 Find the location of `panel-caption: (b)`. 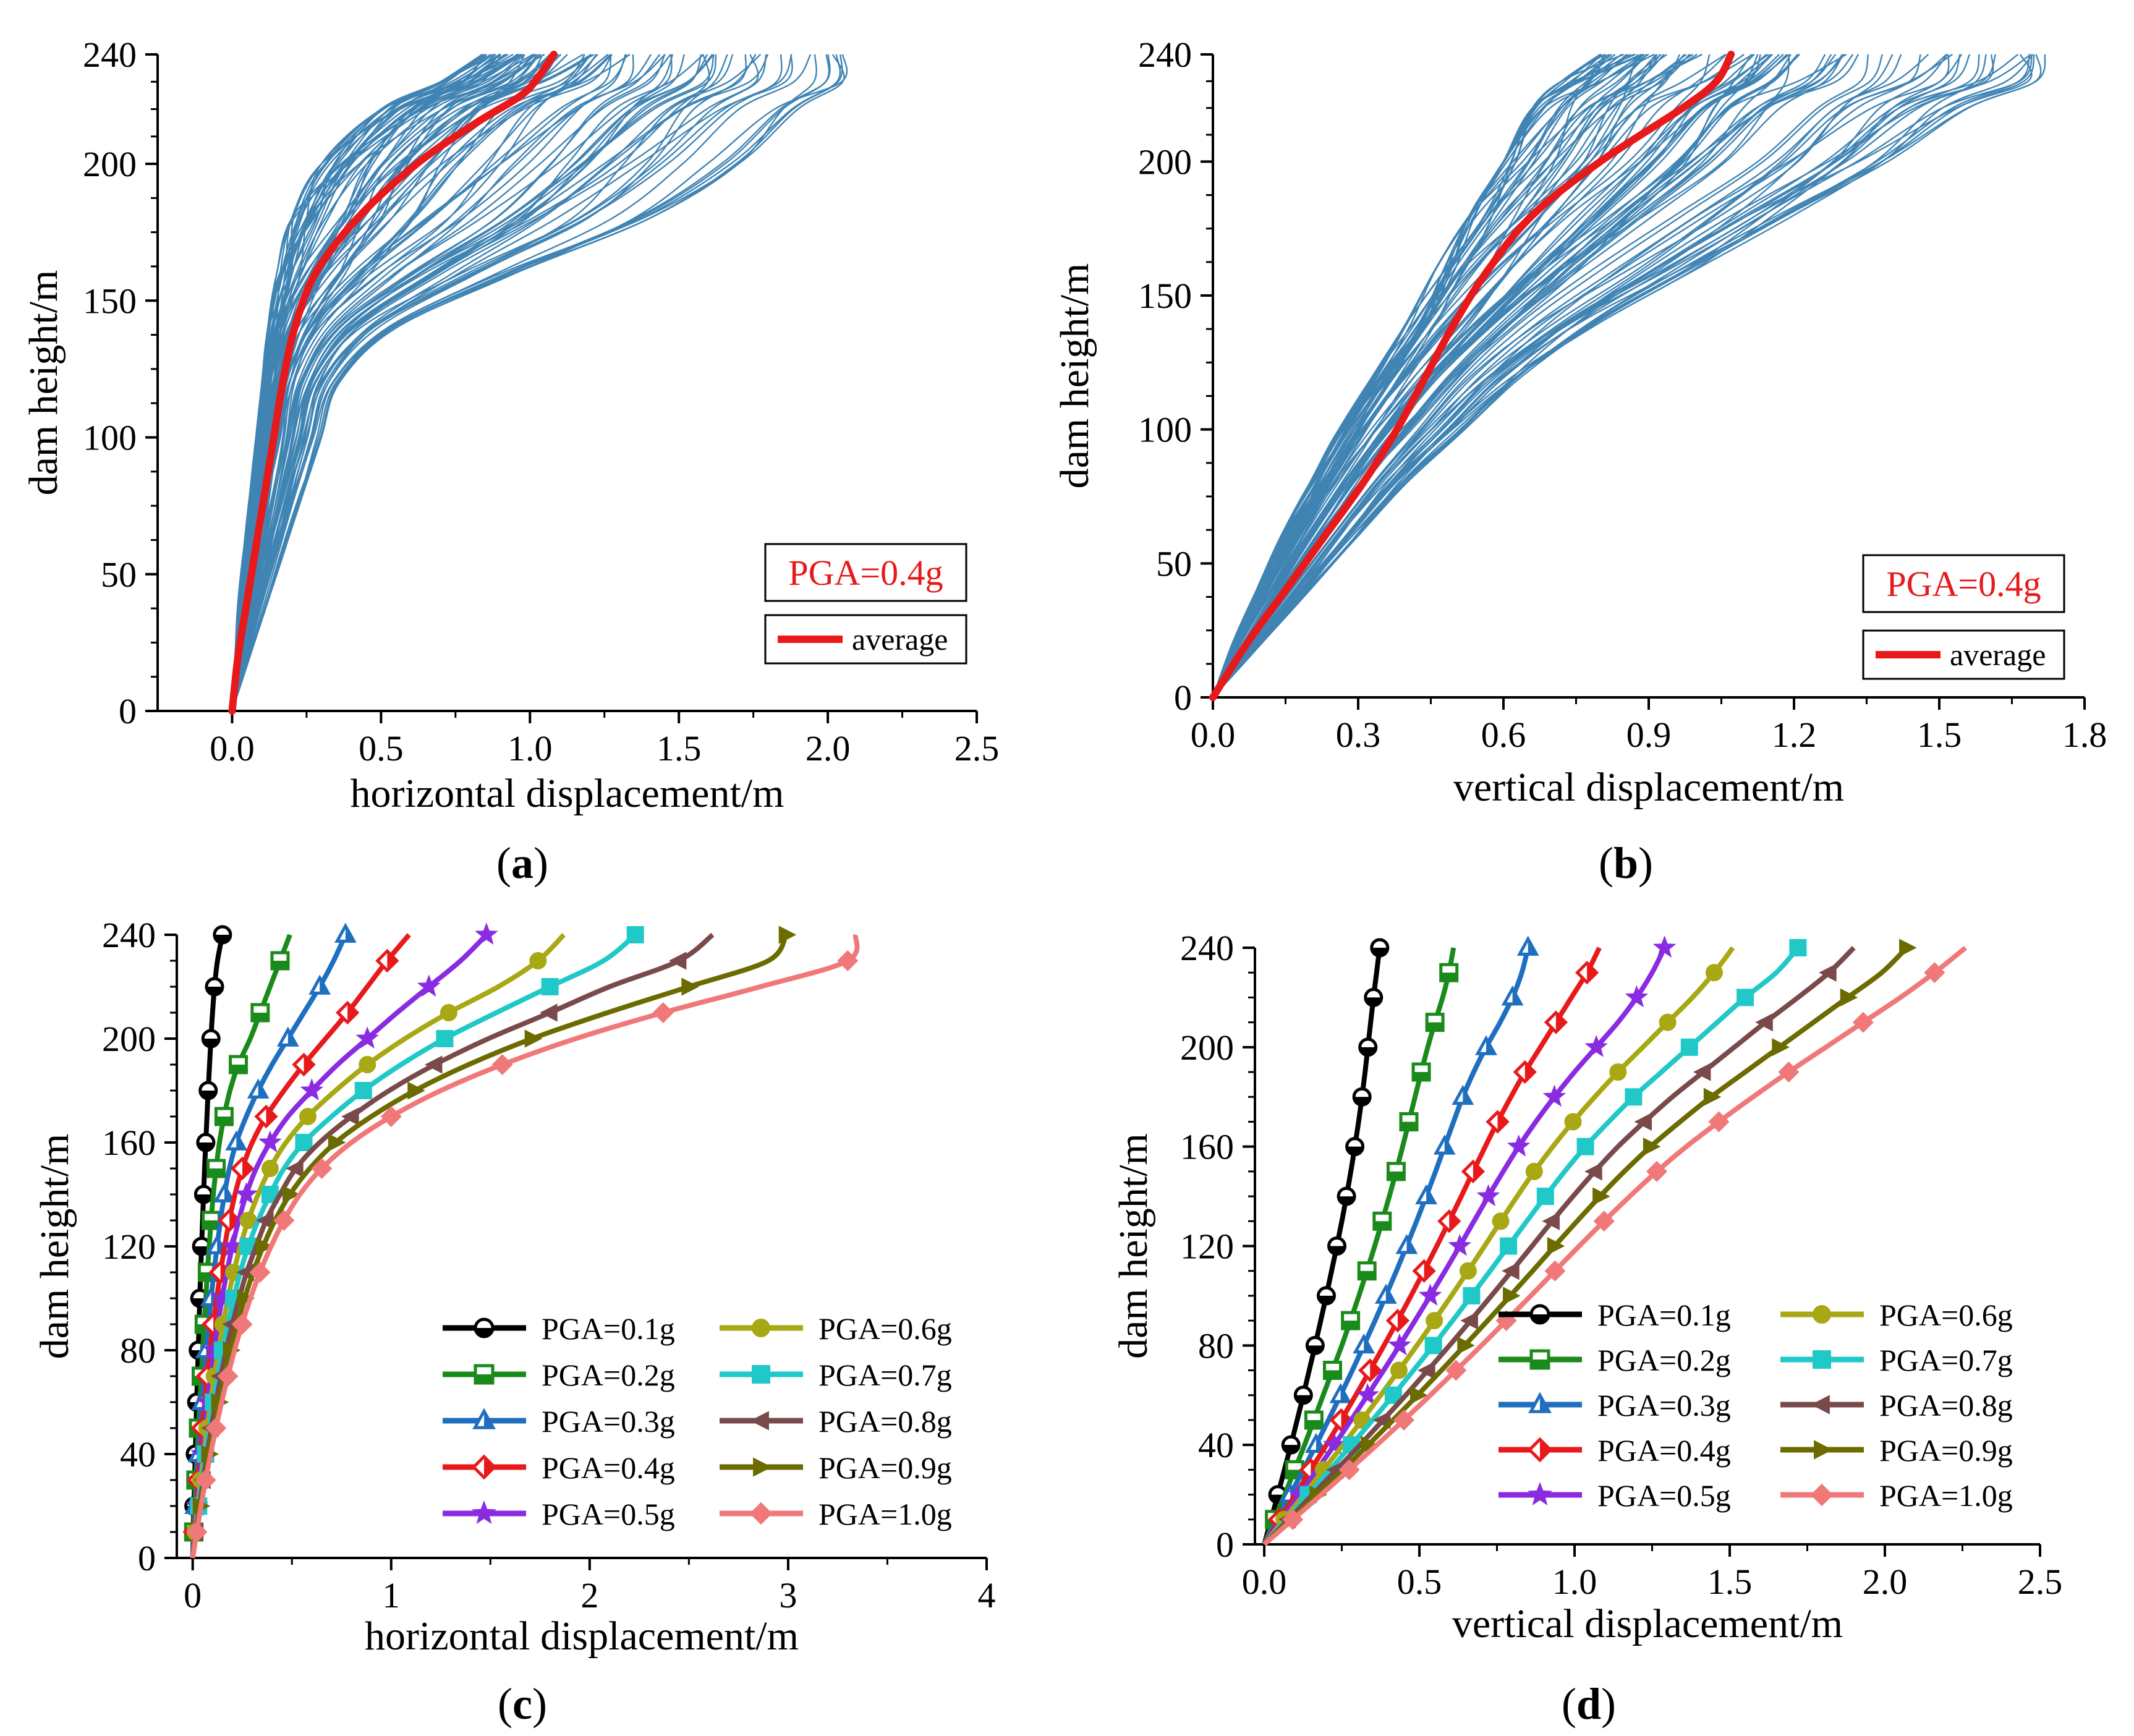

panel-caption: (b) is located at coordinates (1626, 863).